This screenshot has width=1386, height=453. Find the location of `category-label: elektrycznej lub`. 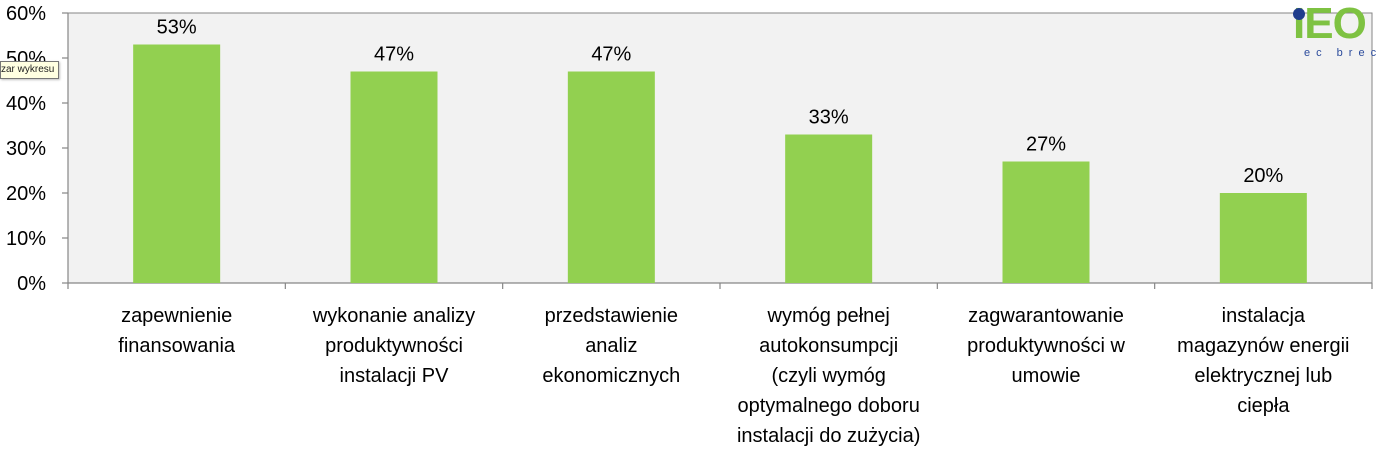

category-label: elektrycznej lub is located at coordinates (1263, 376).